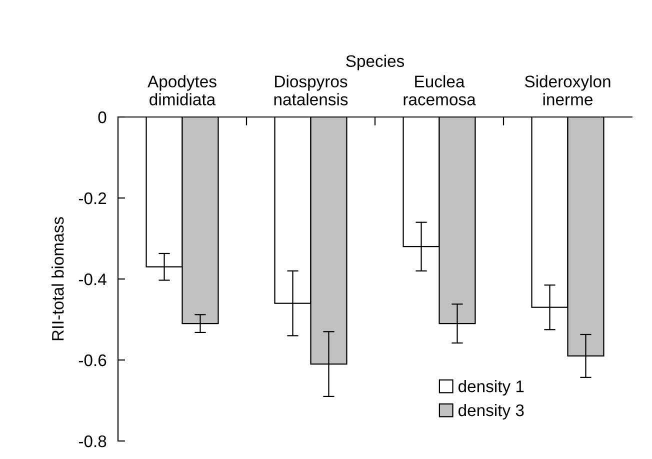 The image size is (652, 459). I want to click on y-tick-label: -0.6, so click(92, 360).